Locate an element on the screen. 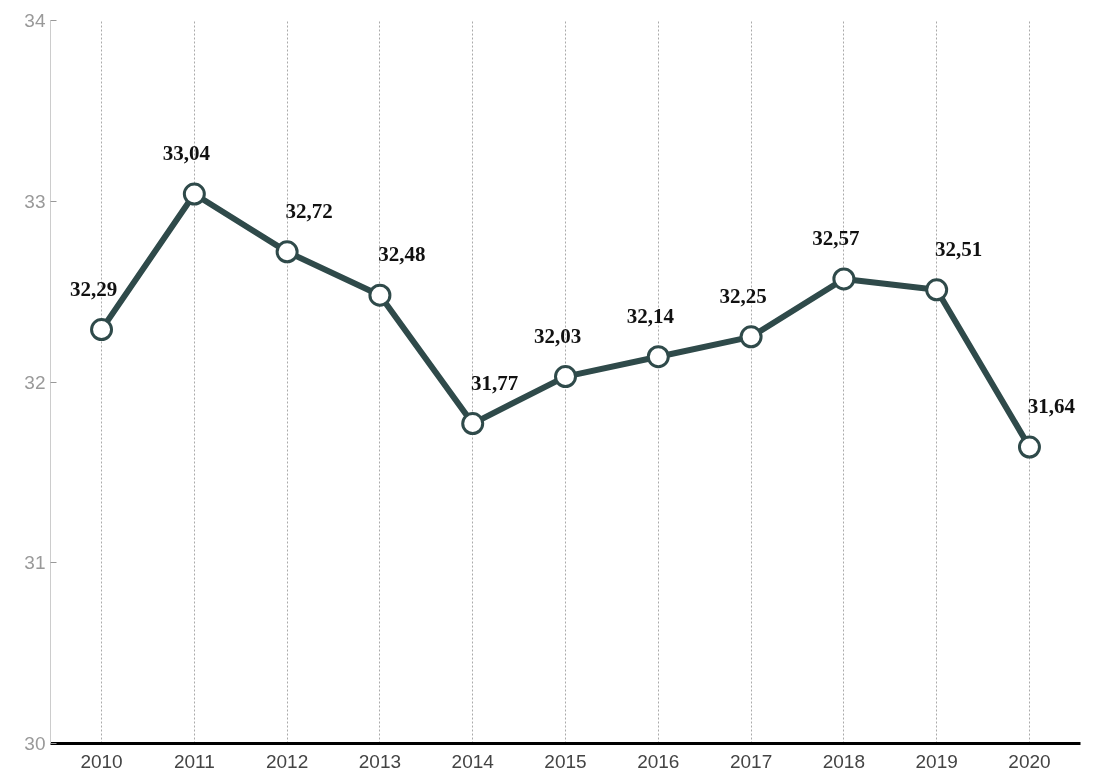  x-tick-label: 2020 is located at coordinates (1029, 761).